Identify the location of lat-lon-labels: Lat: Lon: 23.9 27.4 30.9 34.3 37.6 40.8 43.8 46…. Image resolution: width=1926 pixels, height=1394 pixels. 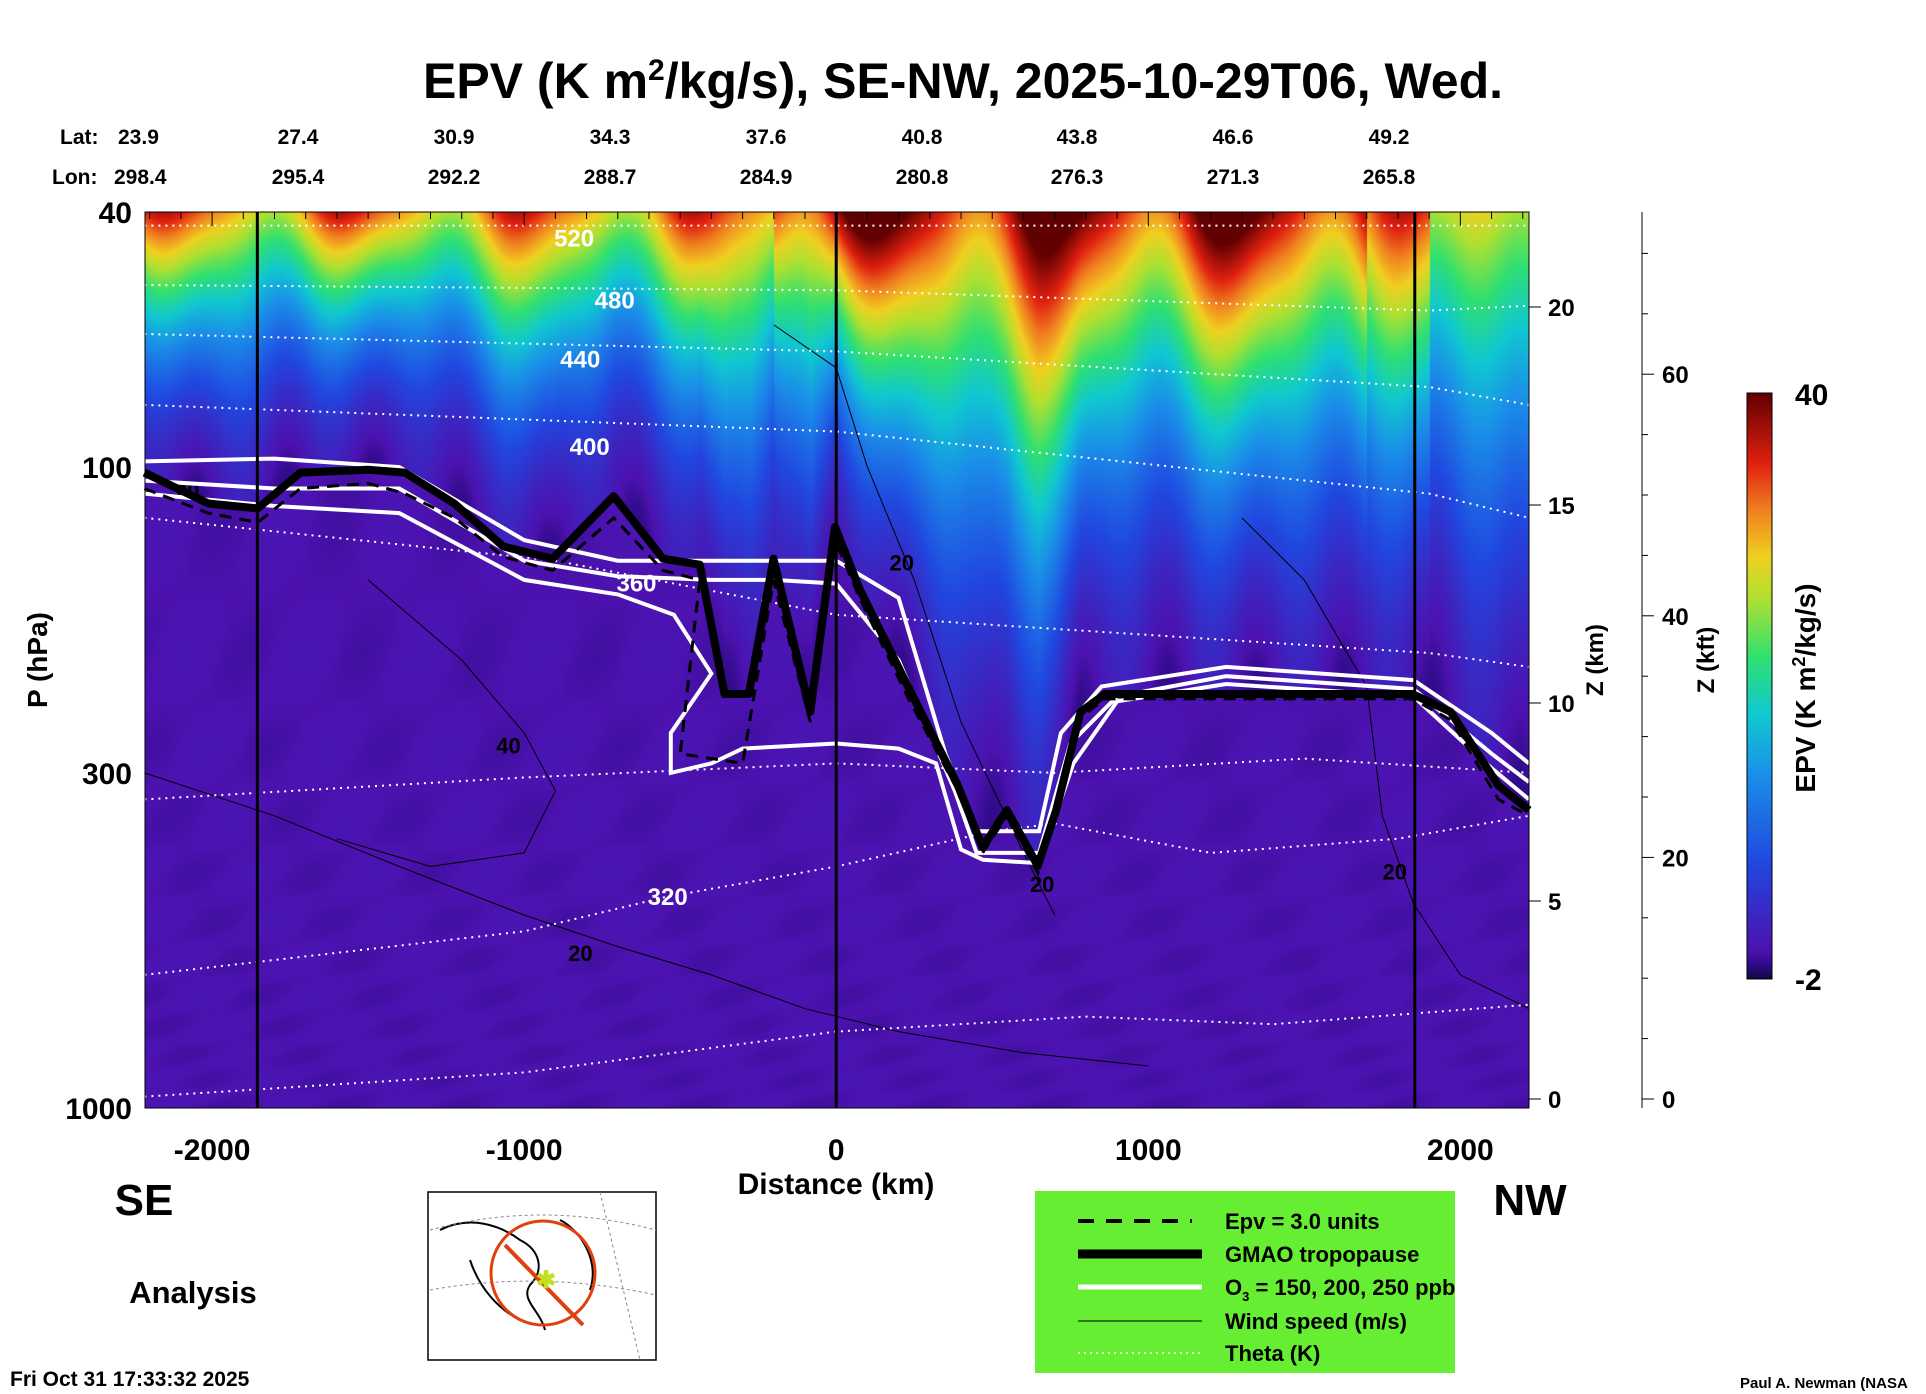
(734, 157).